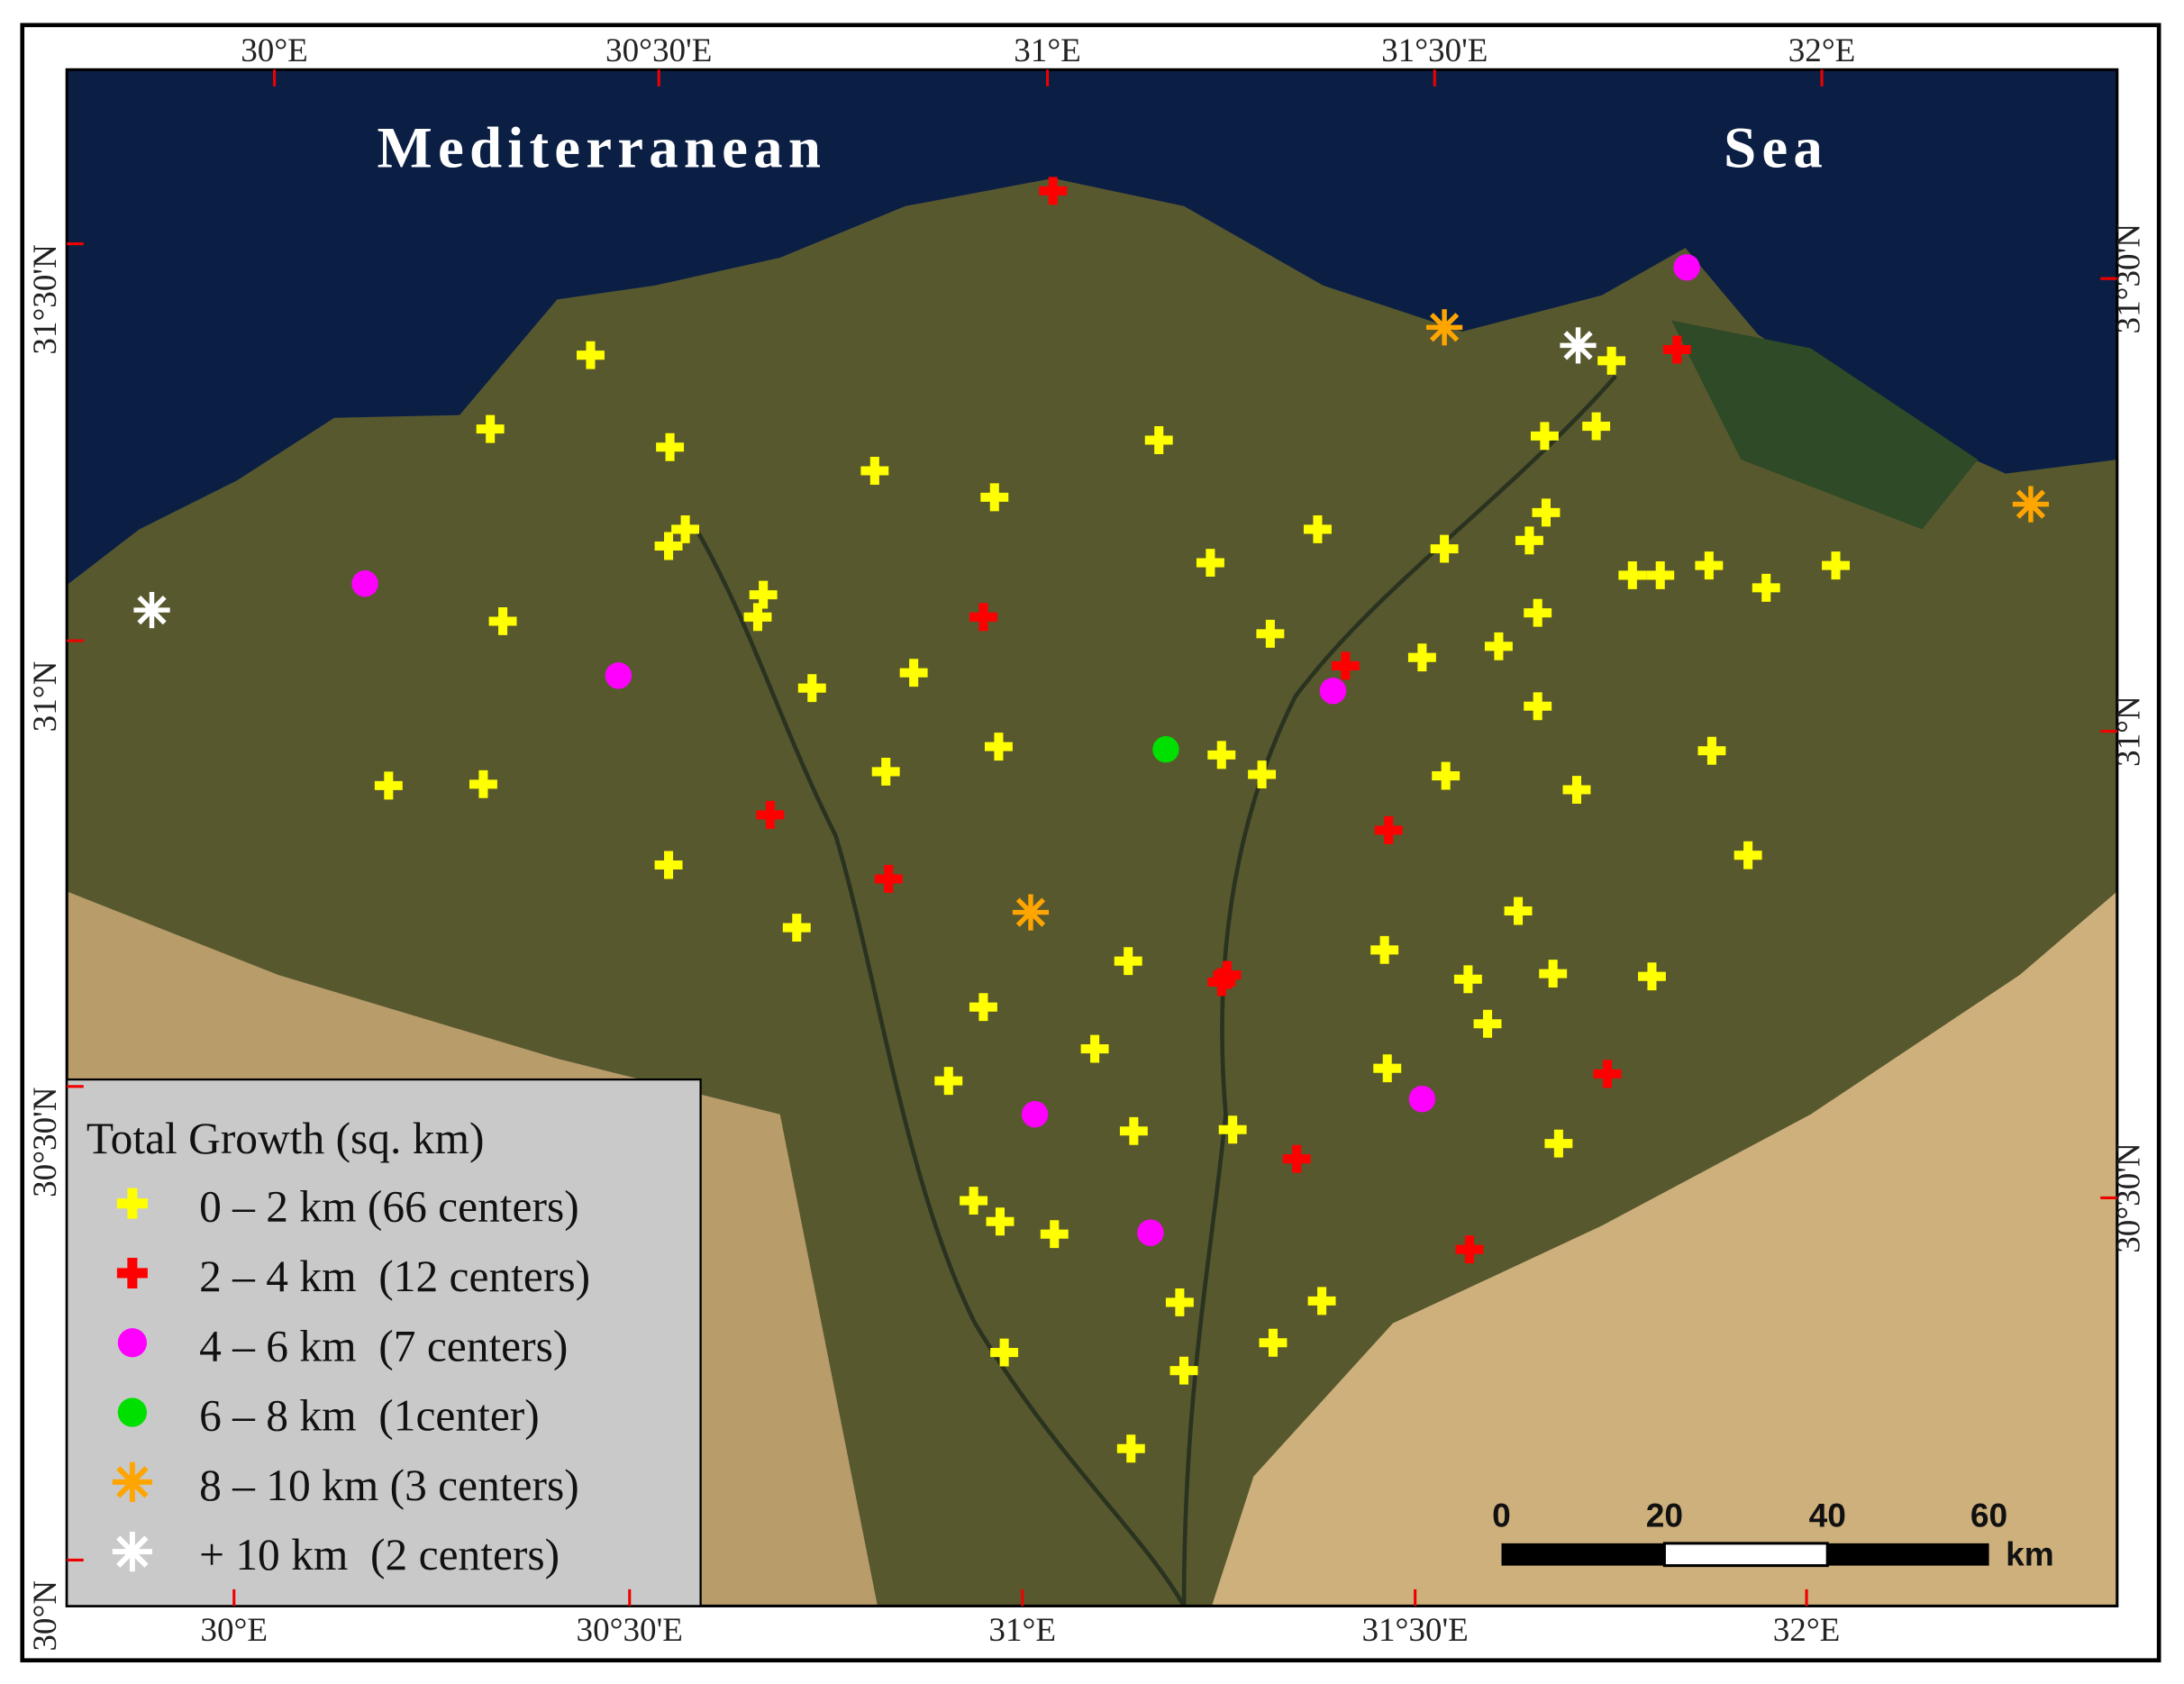 The image size is (2184, 1684). I want to click on legend-label: 0 – 2 km (66 centers), so click(389, 1207).